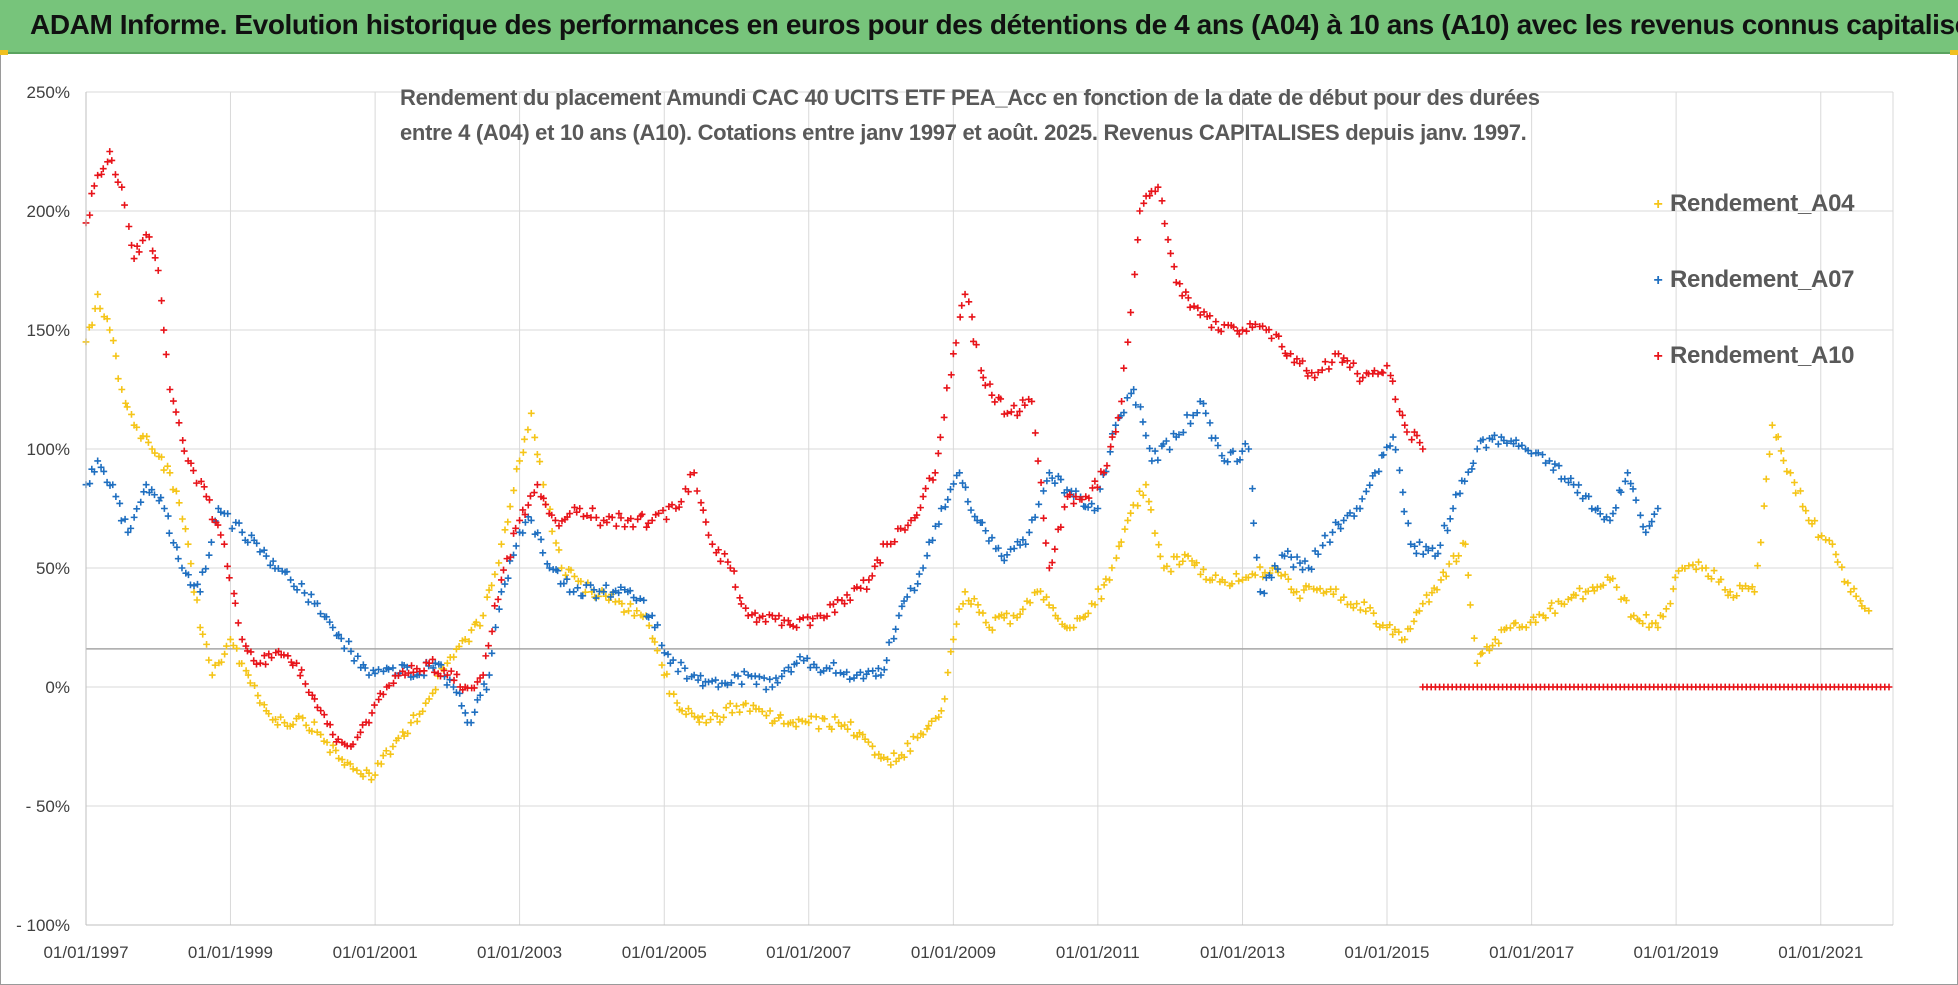 The height and width of the screenshot is (985, 1958). I want to click on corner-mark-right, so click(1954, 52).